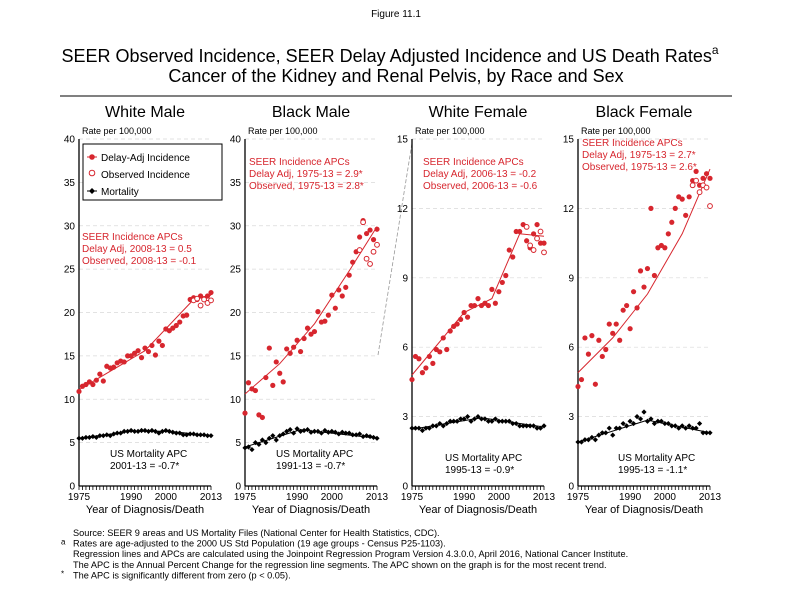  What do you see at coordinates (62, 573) in the screenshot?
I see `footnote-marker: *` at bounding box center [62, 573].